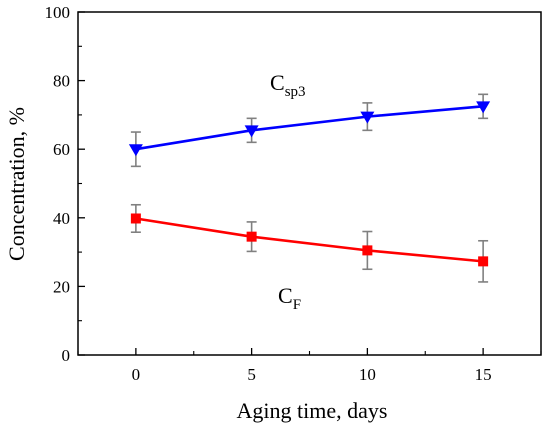  Describe the element at coordinates (61, 218) in the screenshot. I see `y-tick-label-40: 40` at that location.